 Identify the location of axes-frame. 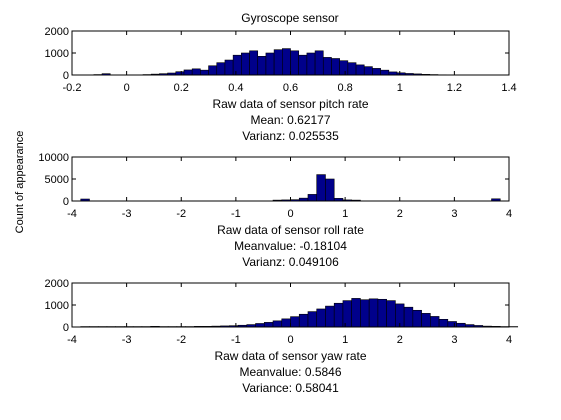
(290, 179).